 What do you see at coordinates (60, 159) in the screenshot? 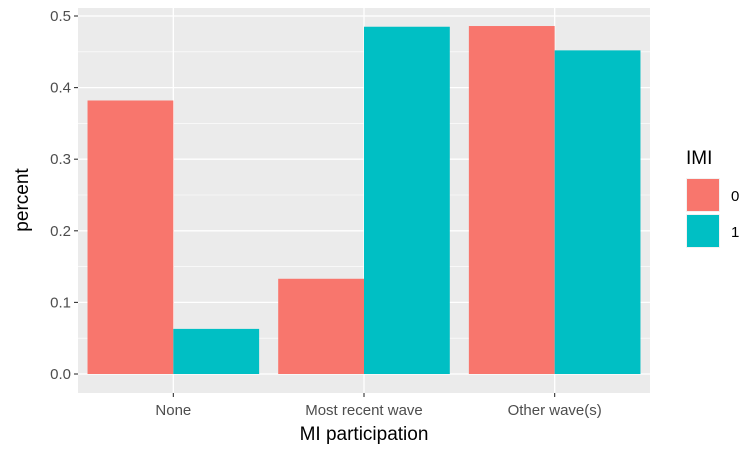
I see `y-tick-label: 0.3` at bounding box center [60, 159].